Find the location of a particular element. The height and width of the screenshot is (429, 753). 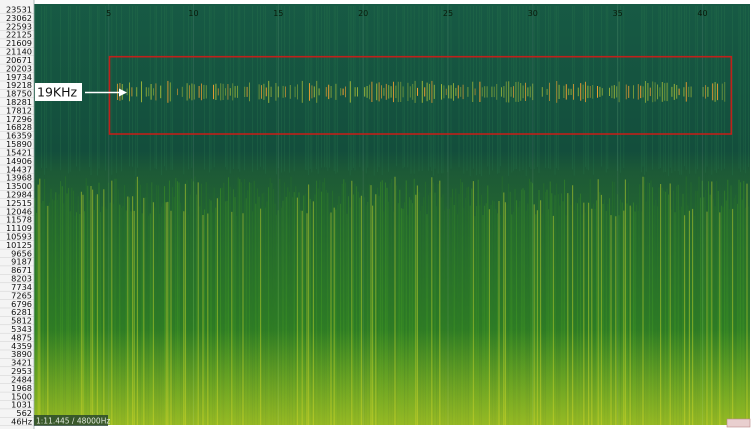

y-tick-label: 4875 is located at coordinates (21, 337).